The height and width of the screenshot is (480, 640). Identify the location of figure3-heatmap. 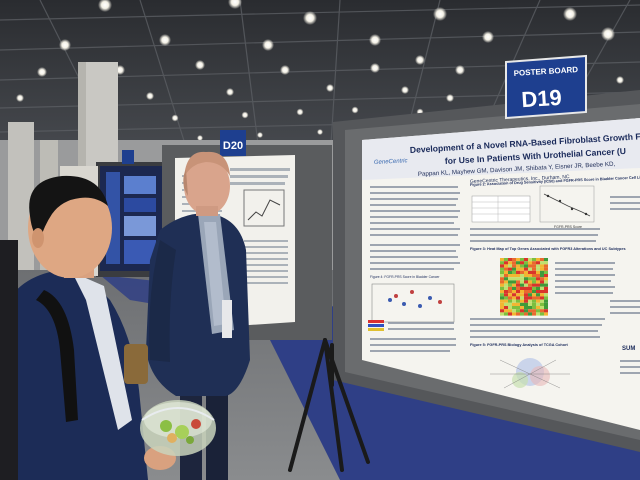
(524, 287).